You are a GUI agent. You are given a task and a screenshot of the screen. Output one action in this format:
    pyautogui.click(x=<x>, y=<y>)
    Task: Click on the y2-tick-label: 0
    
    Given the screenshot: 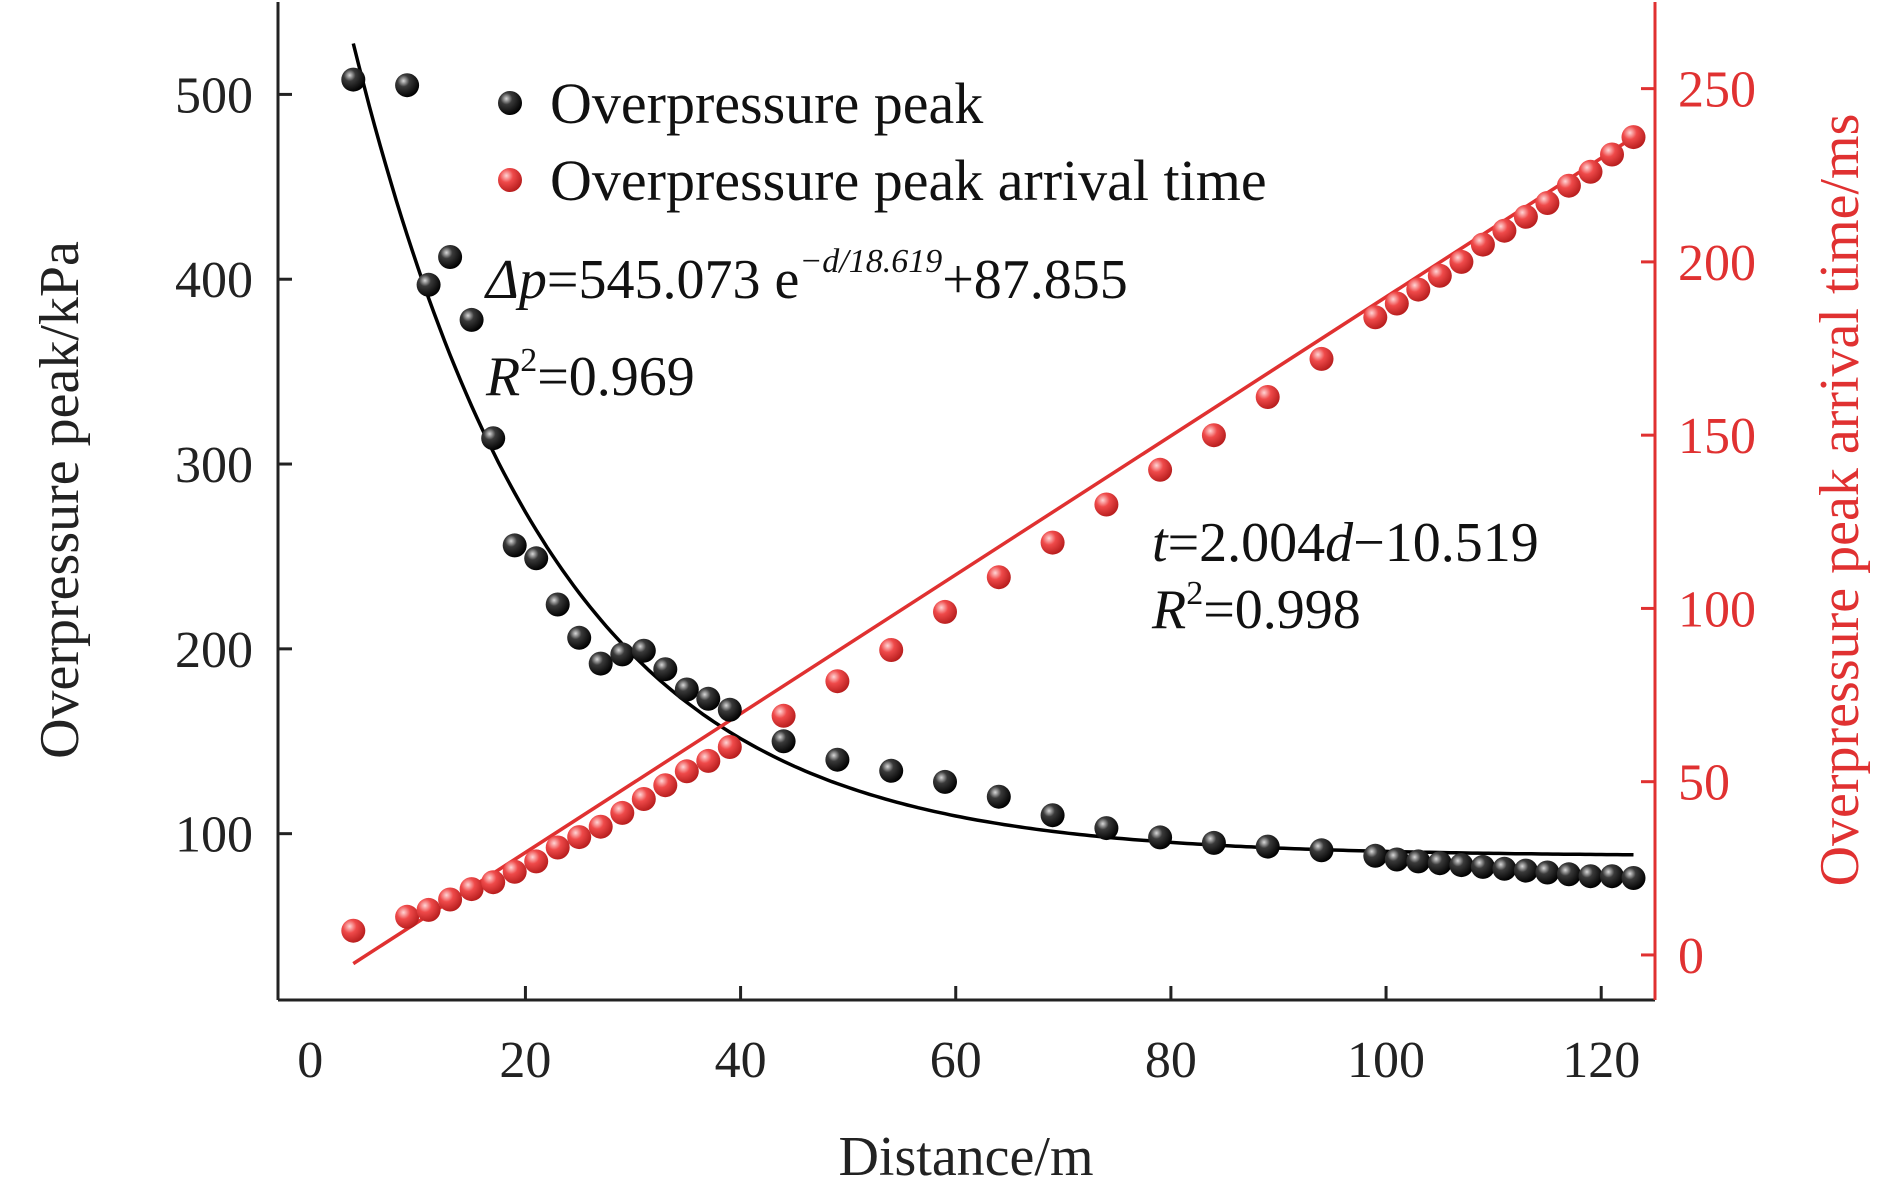 What is the action you would take?
    pyautogui.click(x=1691, y=956)
    